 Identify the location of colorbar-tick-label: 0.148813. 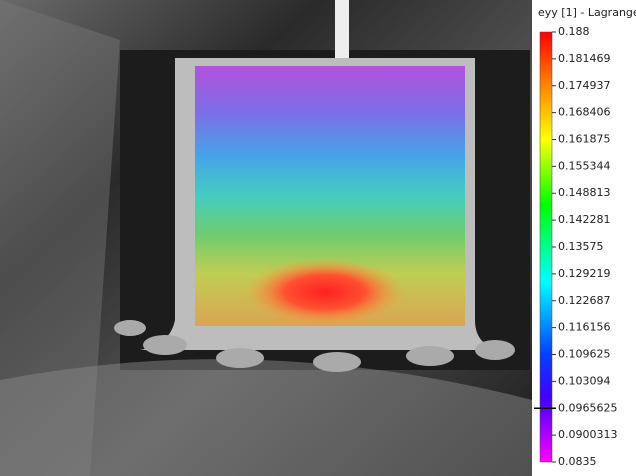
(584, 192).